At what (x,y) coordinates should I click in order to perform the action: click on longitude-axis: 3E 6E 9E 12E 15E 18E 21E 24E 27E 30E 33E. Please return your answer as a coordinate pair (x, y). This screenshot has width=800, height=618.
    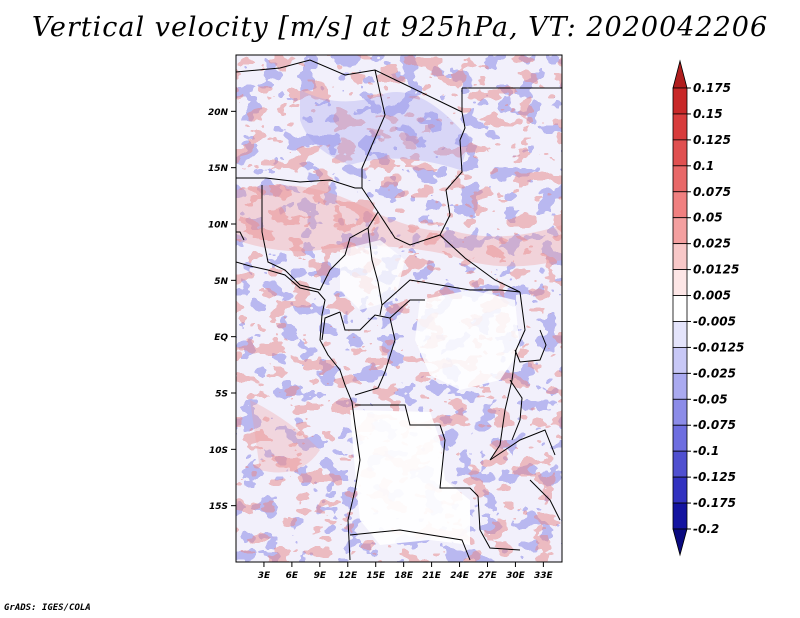
    Looking at the image, I should click on (406, 571).